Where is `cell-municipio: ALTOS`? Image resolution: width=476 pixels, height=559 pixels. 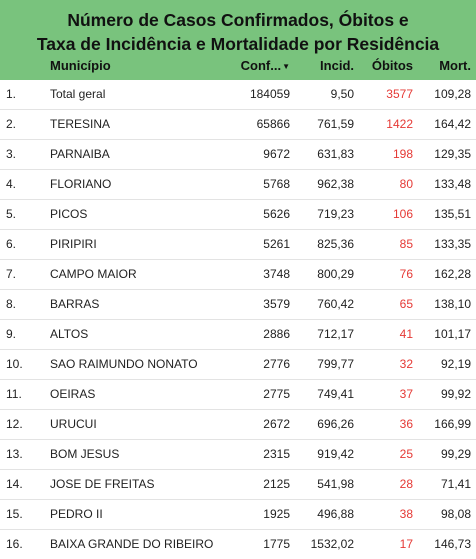
cell-municipio: ALTOS is located at coordinates (69, 334).